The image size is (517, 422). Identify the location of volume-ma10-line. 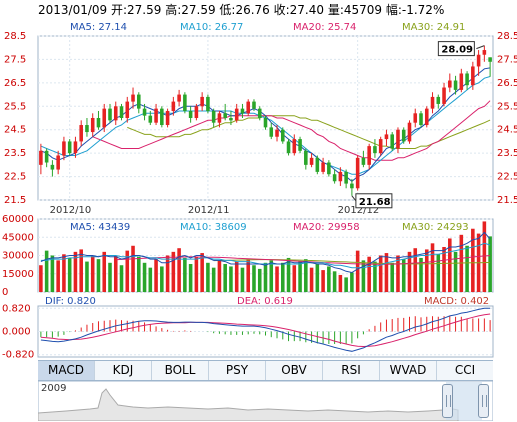
(265, 255).